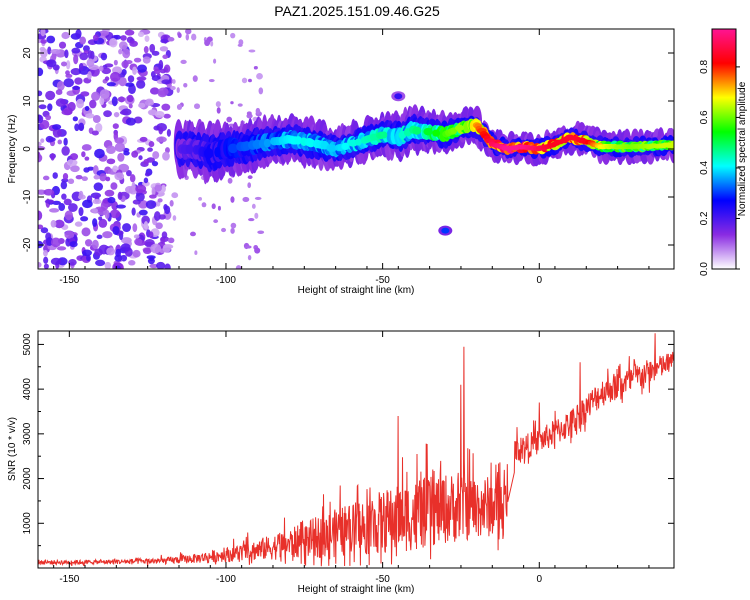 This screenshot has width=750, height=600. What do you see at coordinates (724, 149) in the screenshot?
I see `colorbar-gradient` at bounding box center [724, 149].